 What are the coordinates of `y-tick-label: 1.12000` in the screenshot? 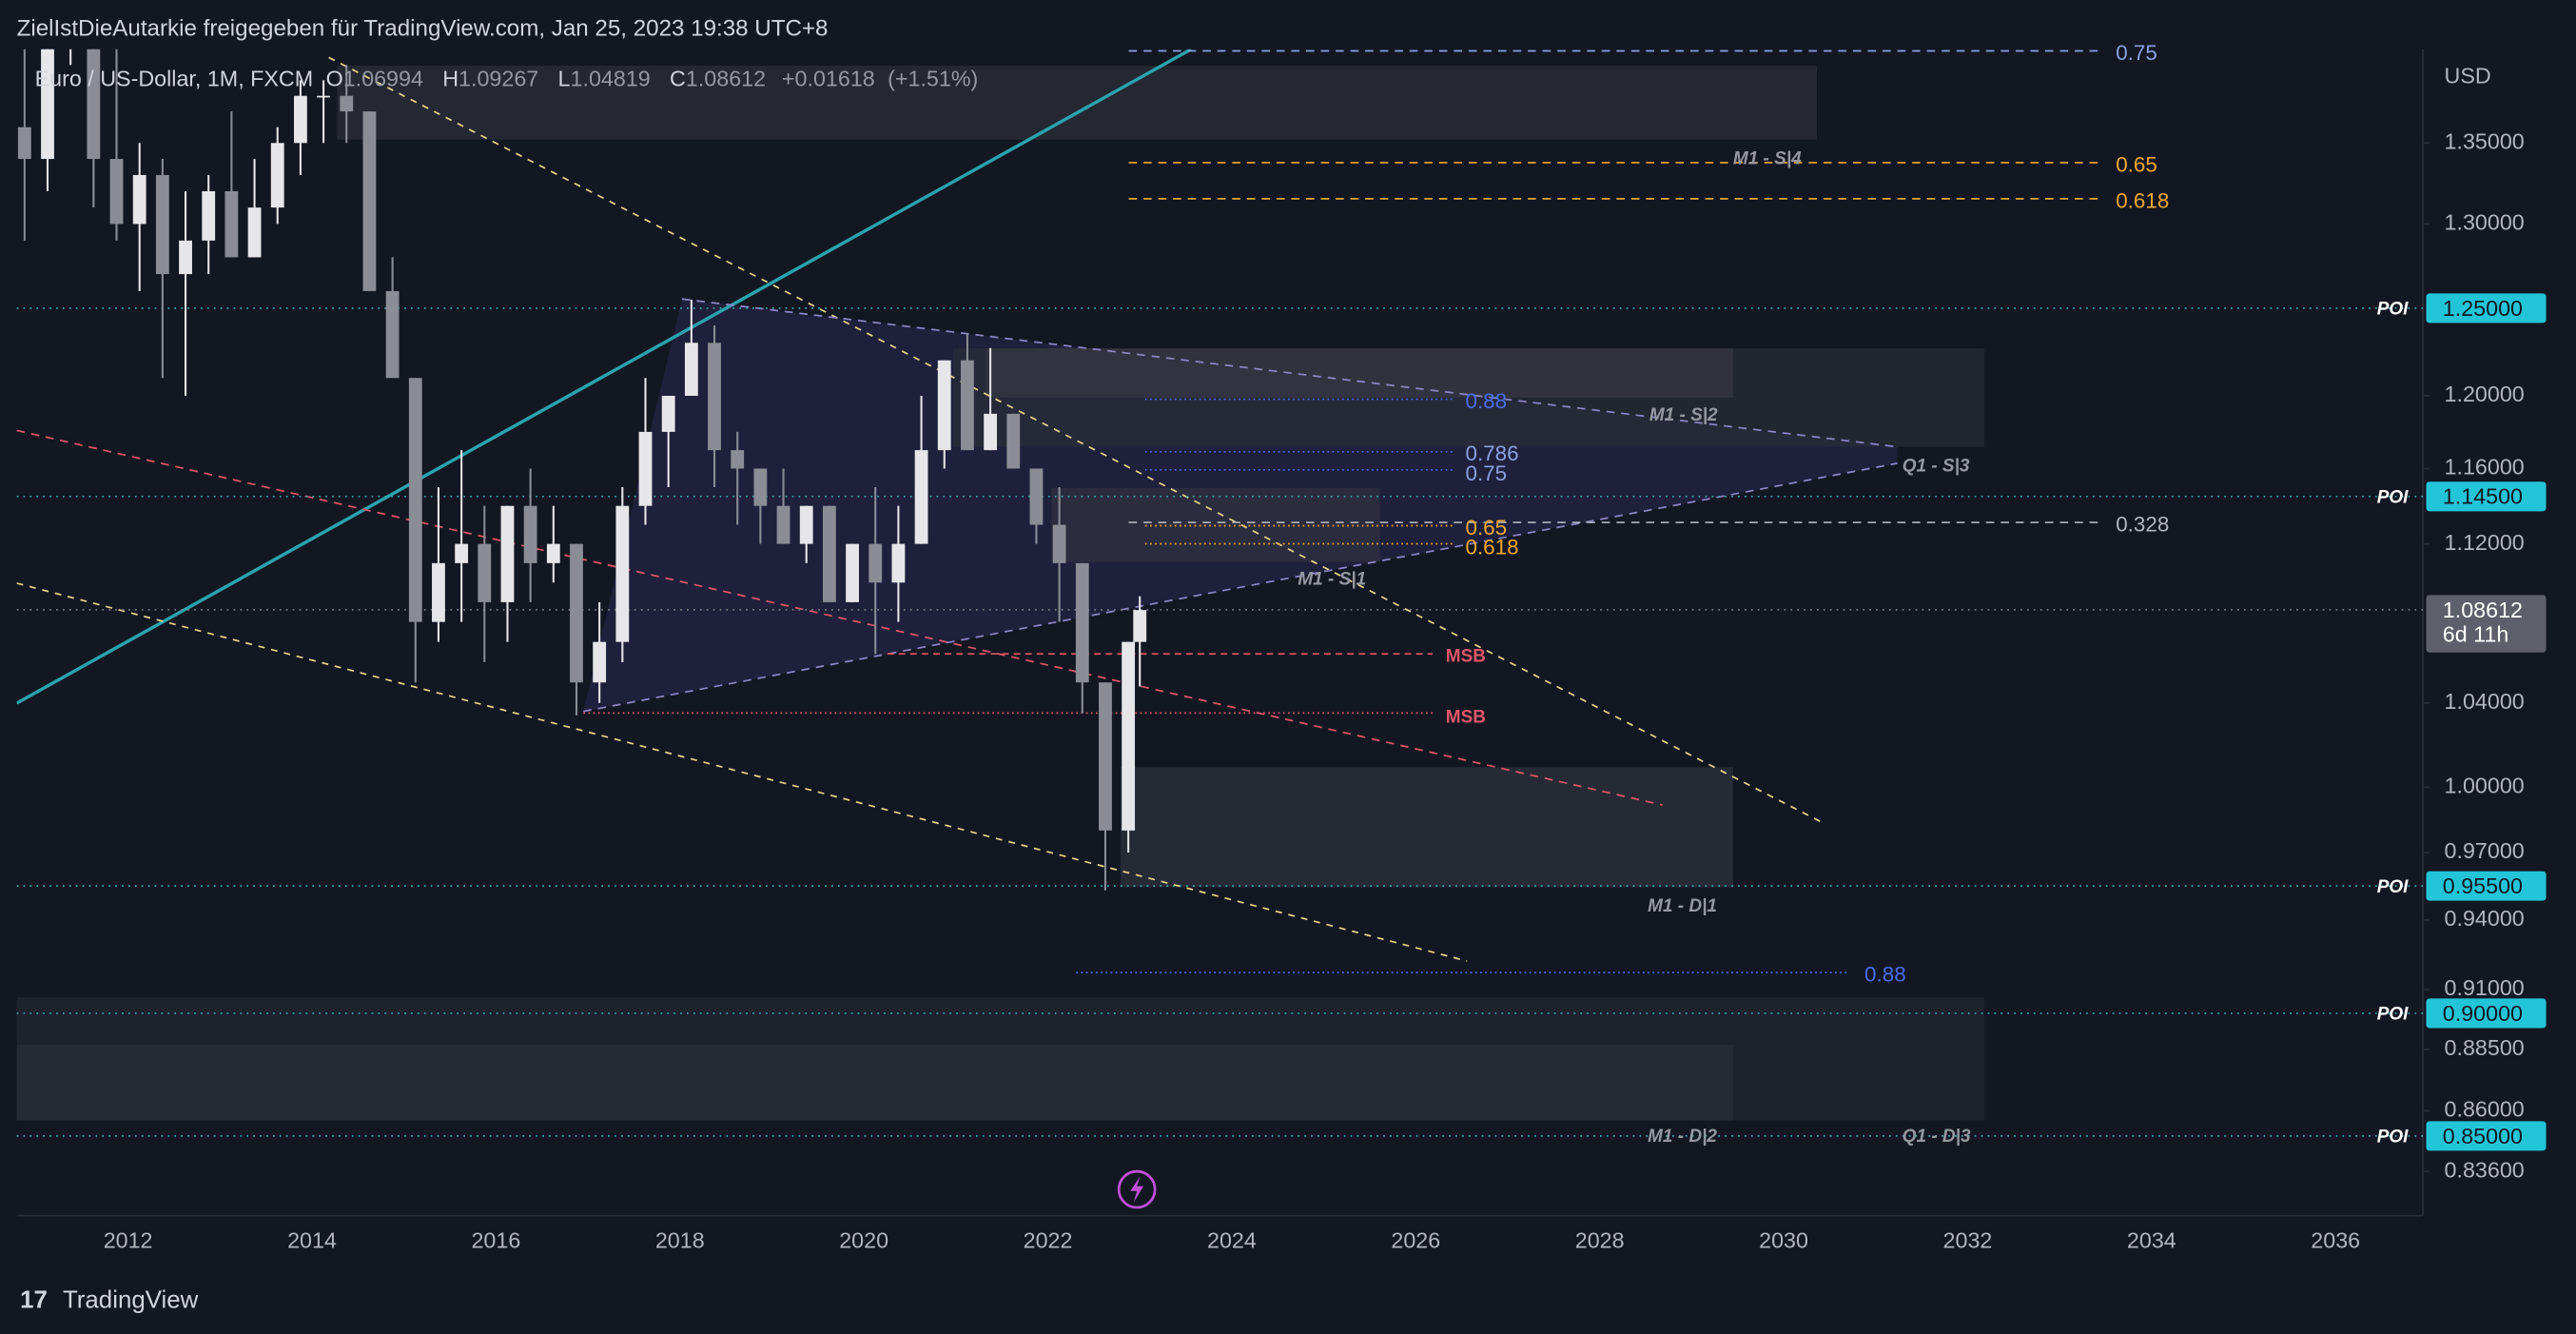 It's located at (2485, 542).